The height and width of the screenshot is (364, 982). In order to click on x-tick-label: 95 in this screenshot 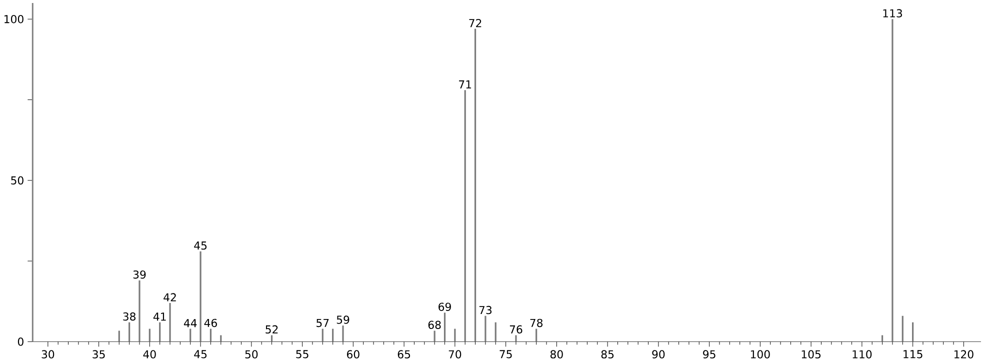, I will do `click(709, 354)`.